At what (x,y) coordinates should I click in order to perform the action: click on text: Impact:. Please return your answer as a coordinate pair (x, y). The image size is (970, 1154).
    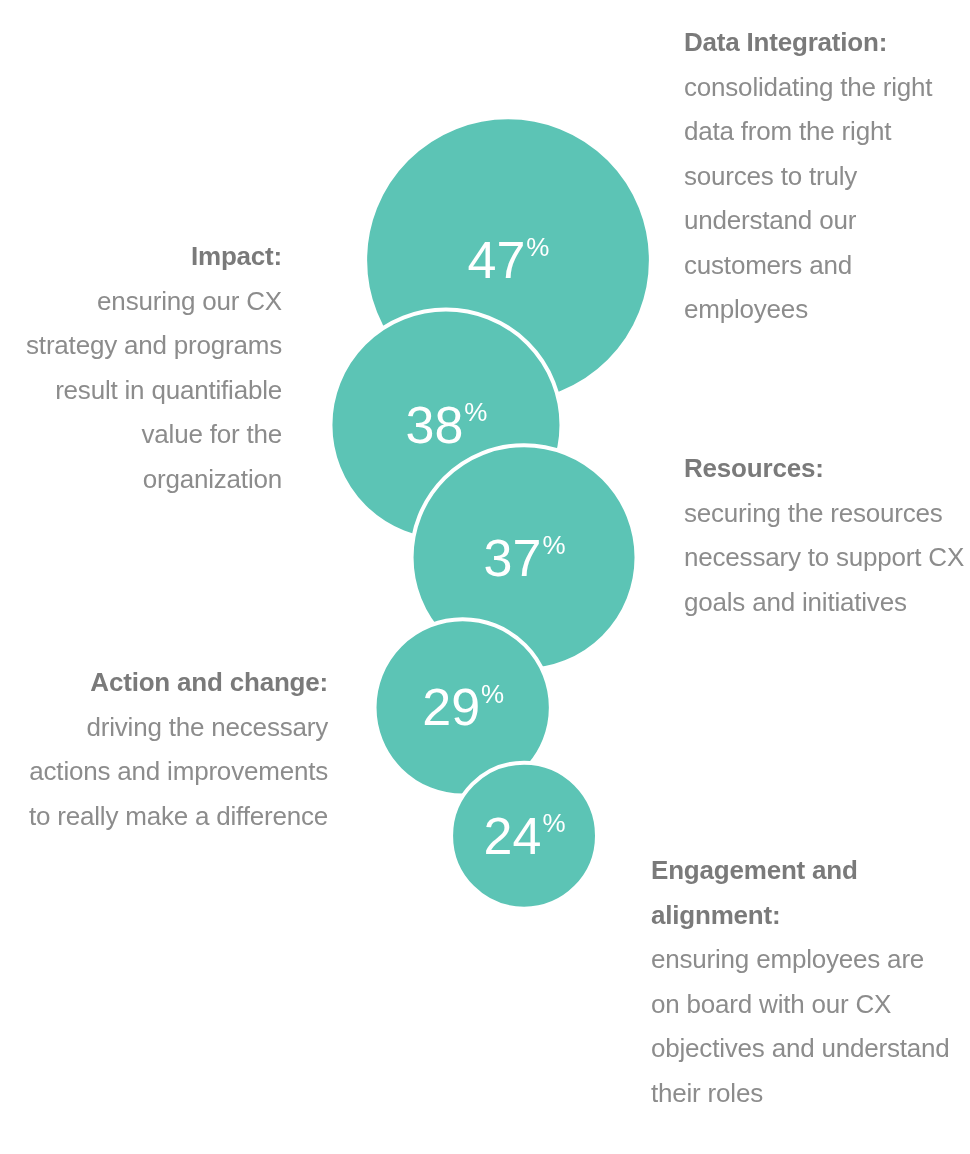
    Looking at the image, I should click on (235, 256).